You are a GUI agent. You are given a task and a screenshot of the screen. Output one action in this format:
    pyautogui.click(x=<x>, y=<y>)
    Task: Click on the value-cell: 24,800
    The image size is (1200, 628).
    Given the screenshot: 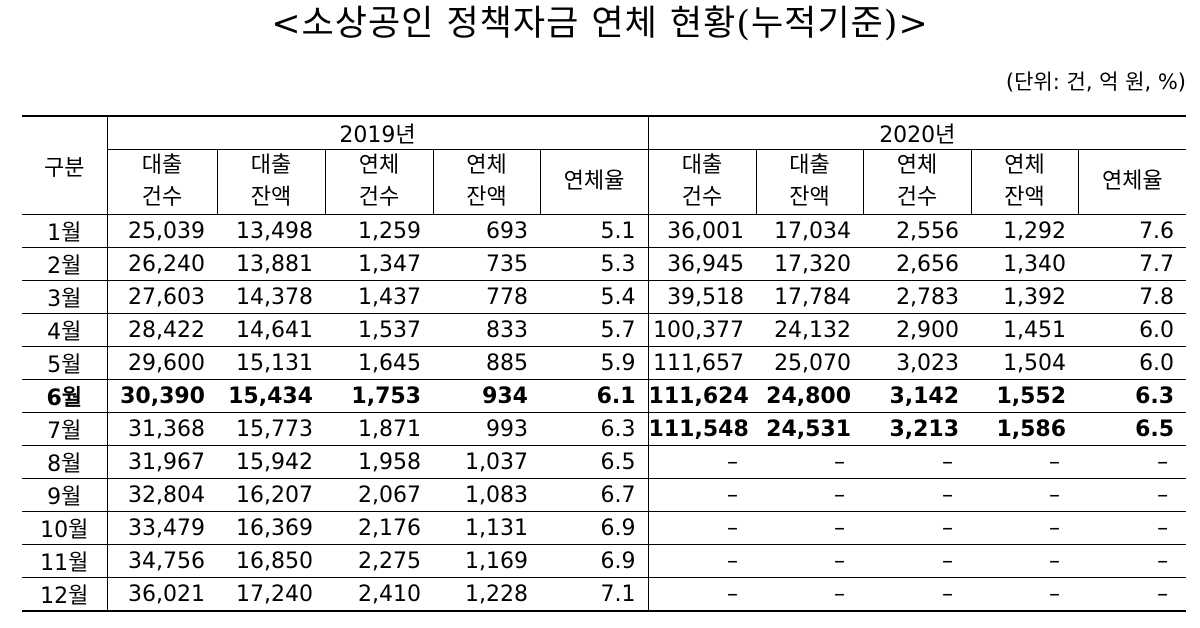 What is the action you would take?
    pyautogui.click(x=810, y=396)
    